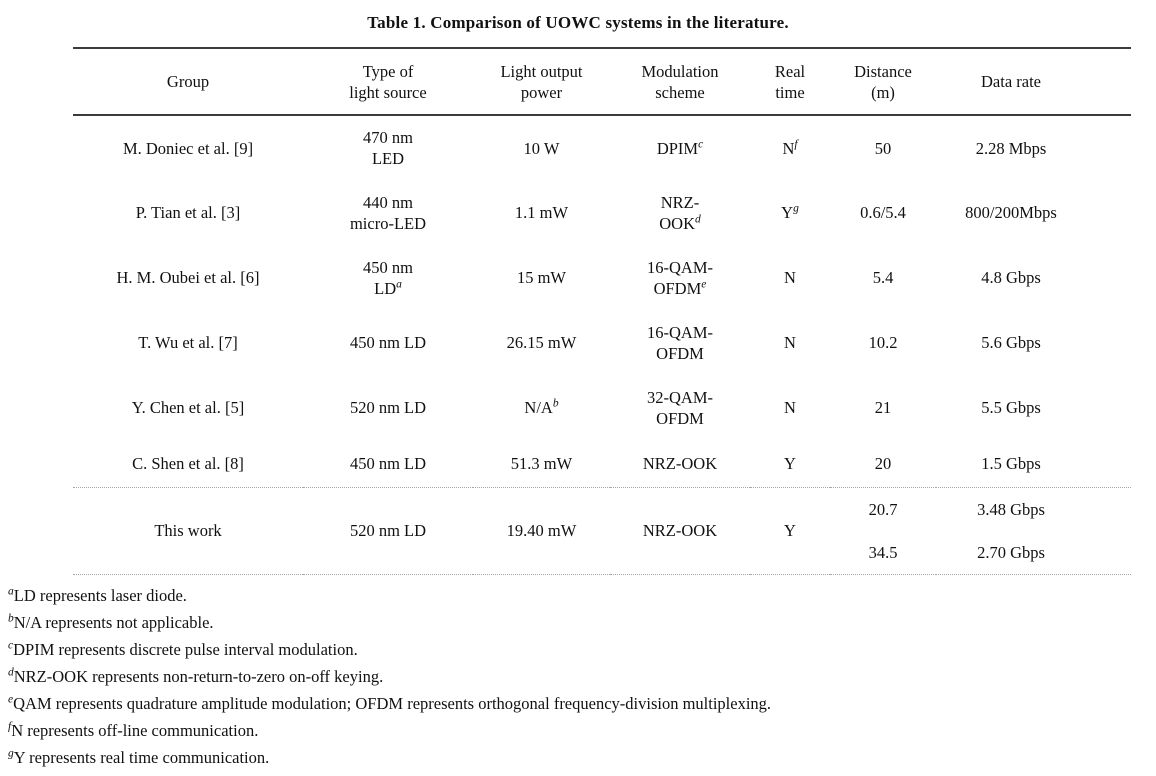 This screenshot has height=776, width=1156. What do you see at coordinates (883, 277) in the screenshot?
I see `cell-distance: 5.4` at bounding box center [883, 277].